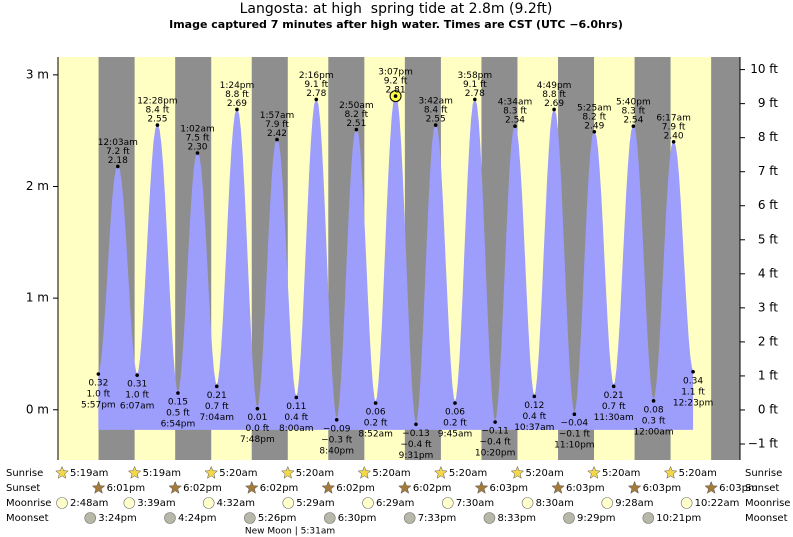 The image size is (793, 537). I want to click on tide-meters: 2.40, so click(674, 136).